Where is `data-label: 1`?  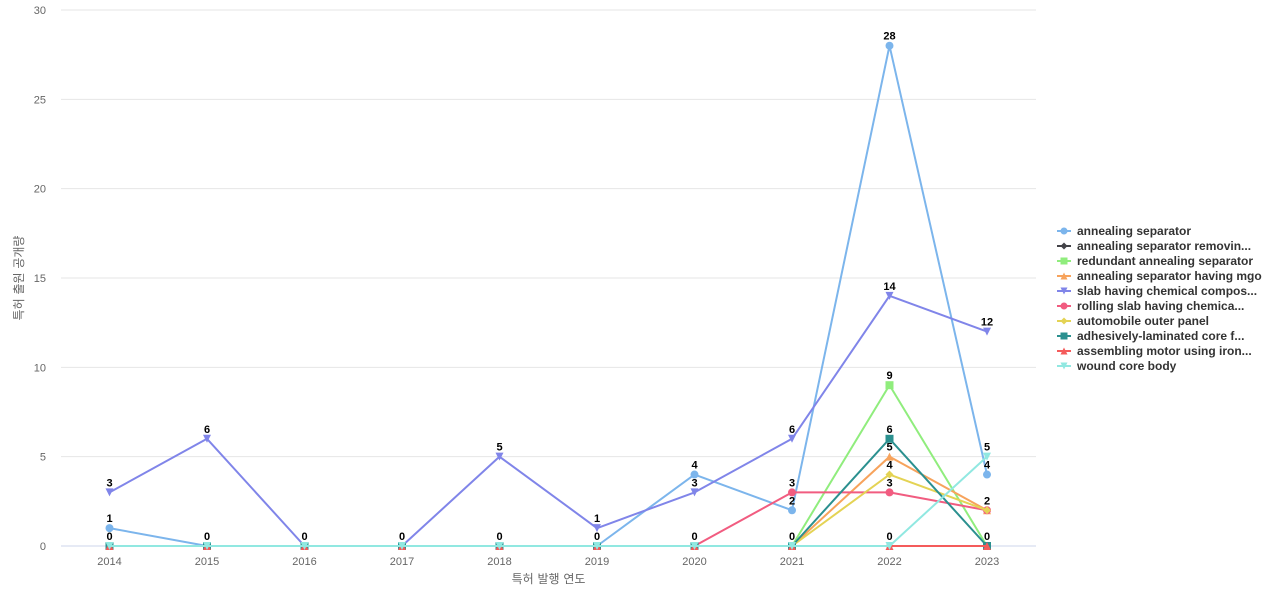 data-label: 1 is located at coordinates (597, 519).